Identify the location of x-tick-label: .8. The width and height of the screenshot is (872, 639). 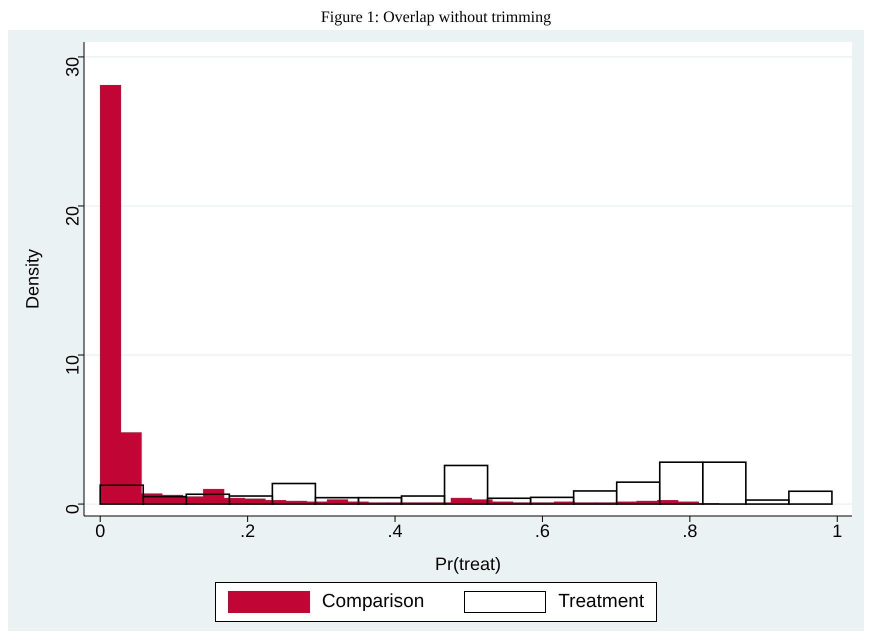
(690, 530).